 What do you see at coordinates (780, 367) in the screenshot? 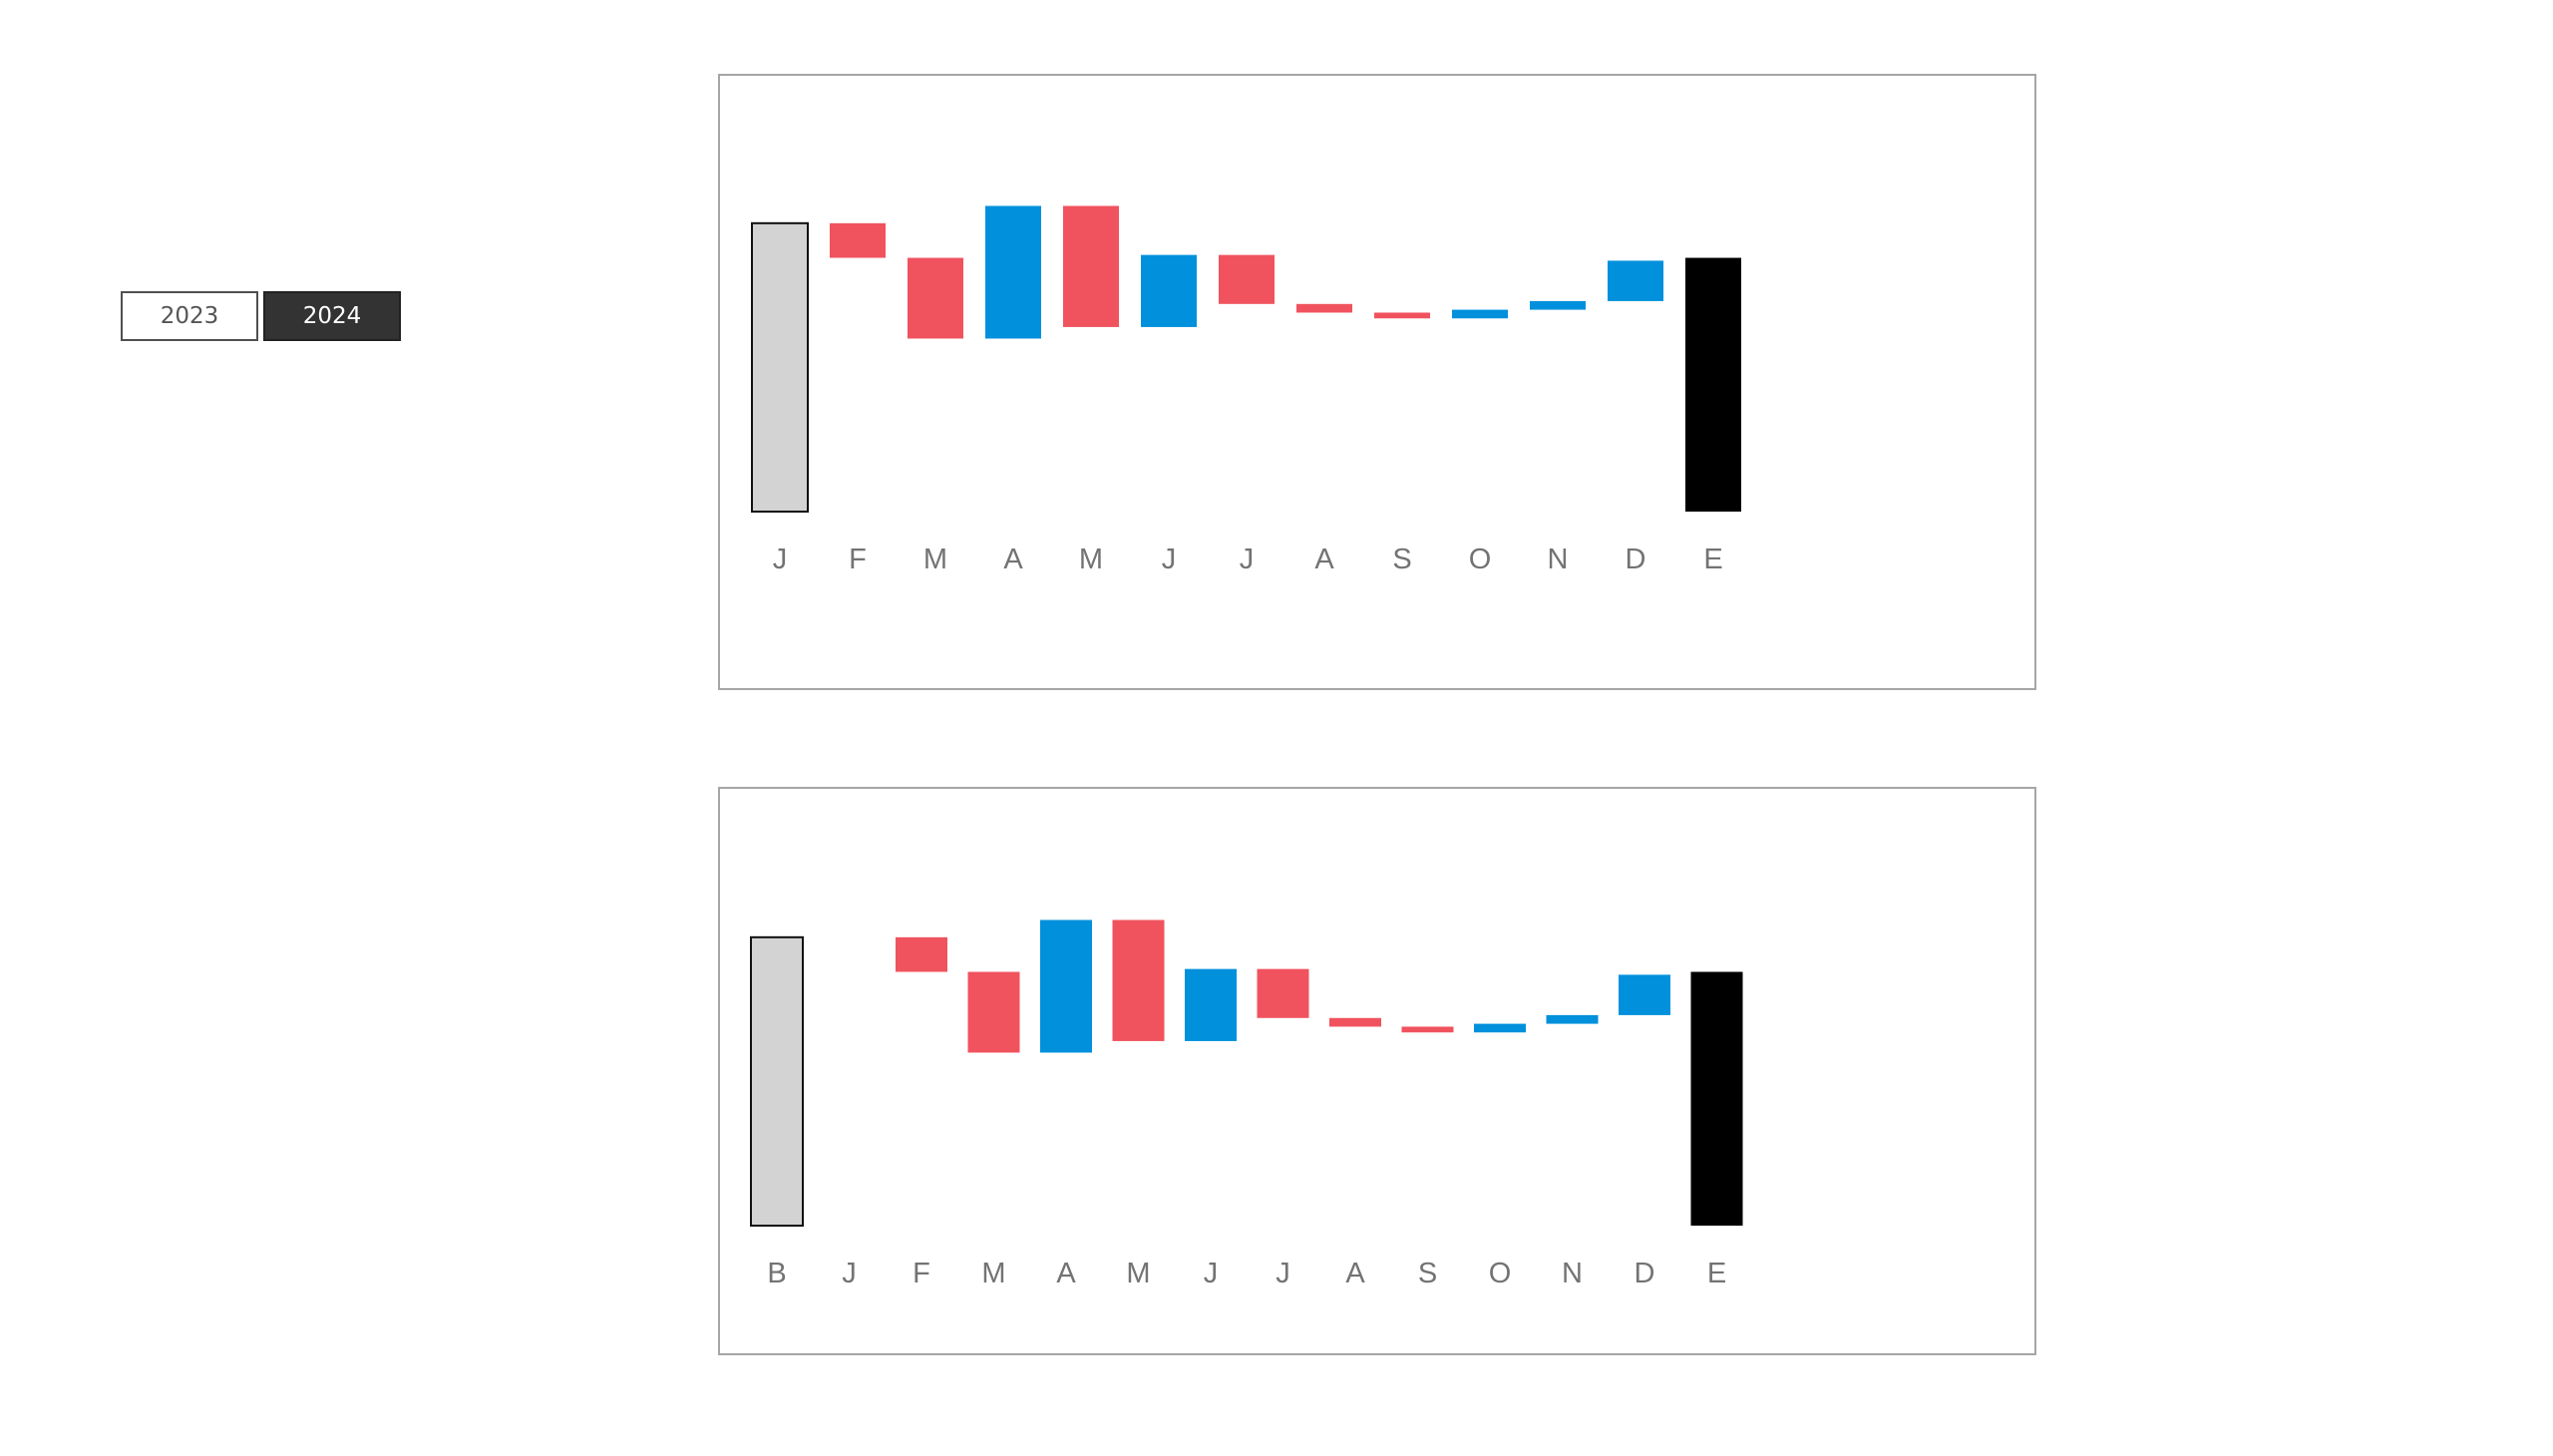
I see `chart1-bar-0-start` at bounding box center [780, 367].